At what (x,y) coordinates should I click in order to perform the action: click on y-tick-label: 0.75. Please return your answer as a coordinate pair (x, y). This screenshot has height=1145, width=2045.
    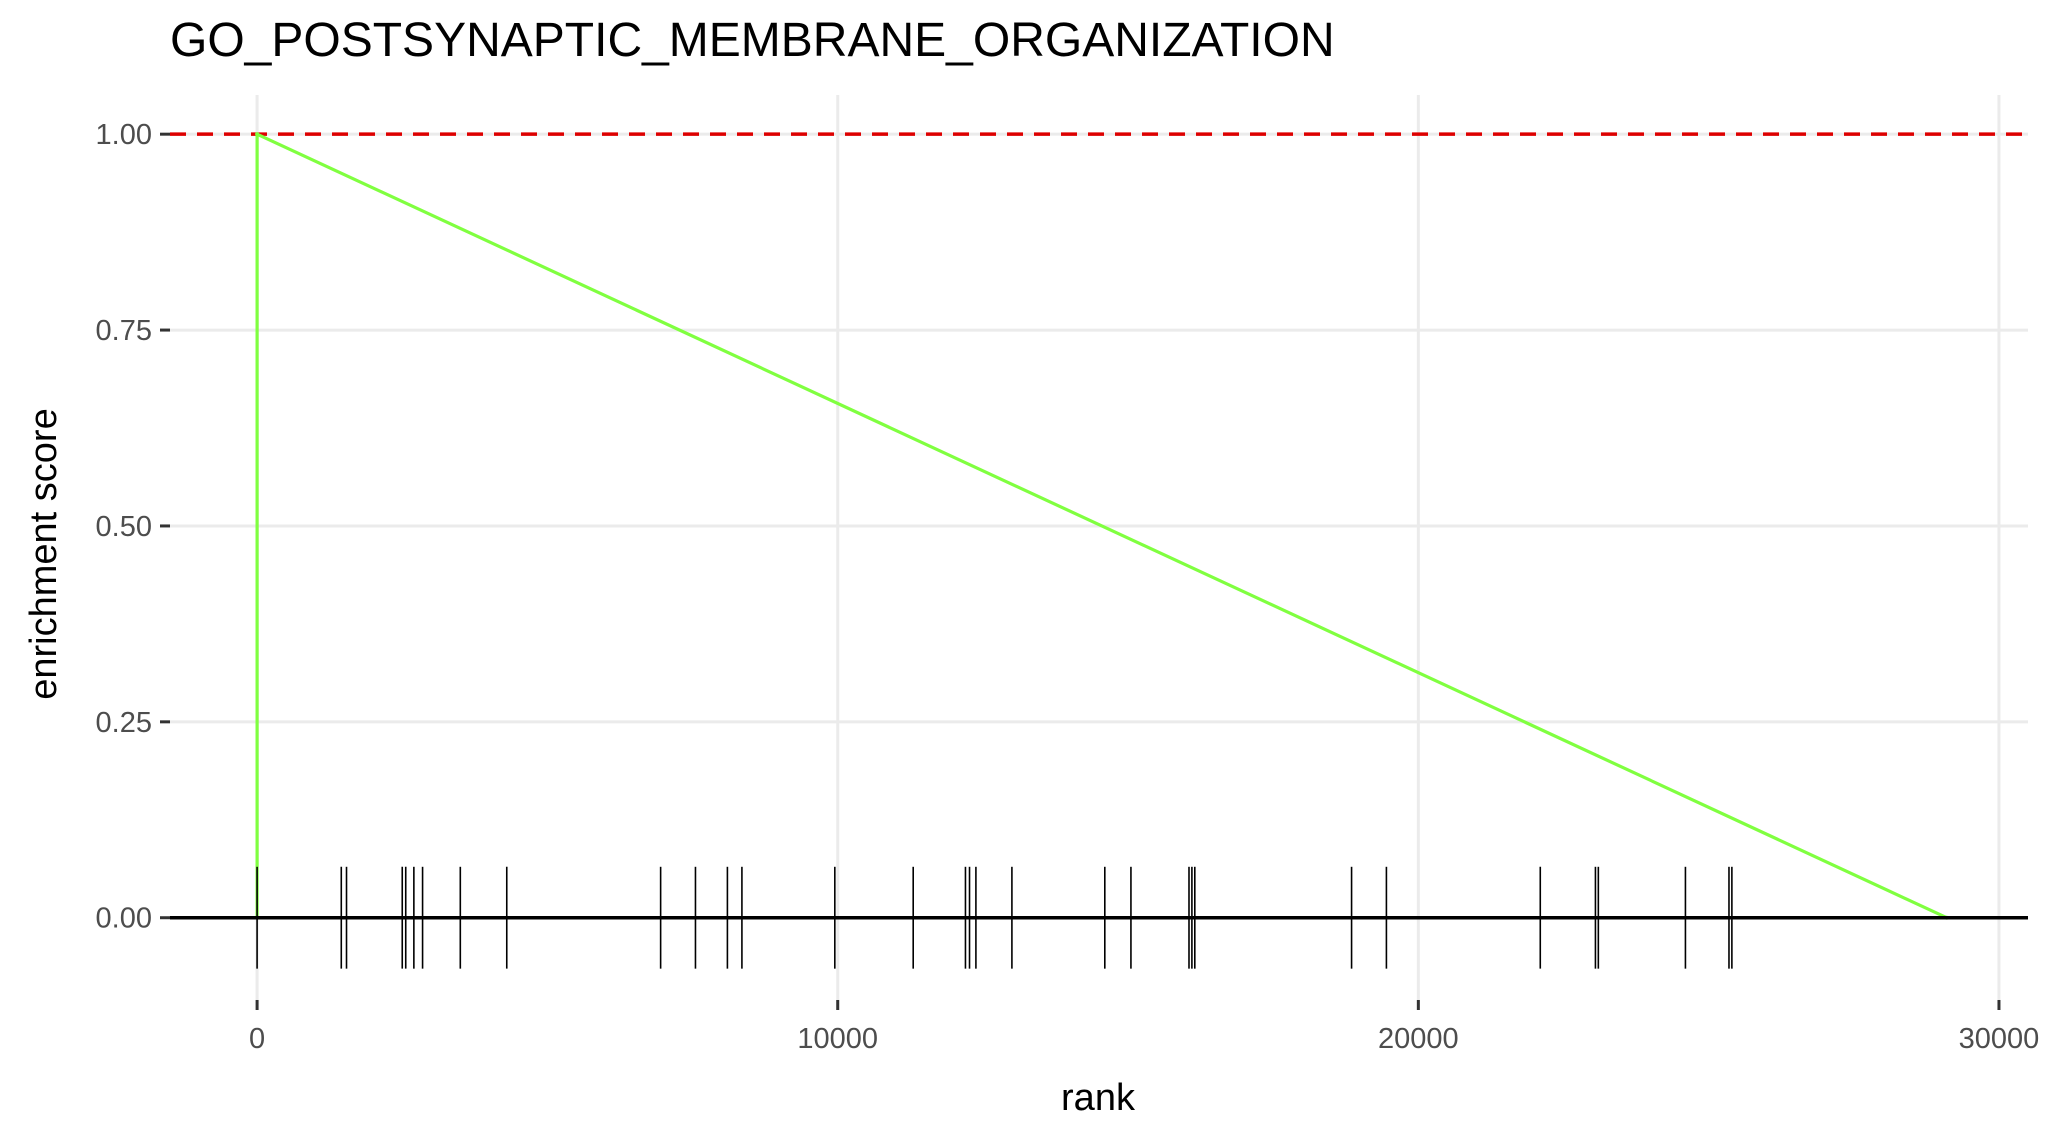
    Looking at the image, I should click on (124, 331).